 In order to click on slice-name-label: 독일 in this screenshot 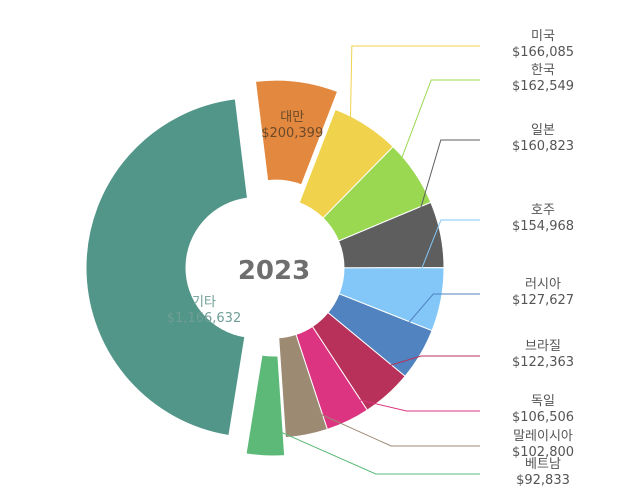, I will do `click(543, 401)`.